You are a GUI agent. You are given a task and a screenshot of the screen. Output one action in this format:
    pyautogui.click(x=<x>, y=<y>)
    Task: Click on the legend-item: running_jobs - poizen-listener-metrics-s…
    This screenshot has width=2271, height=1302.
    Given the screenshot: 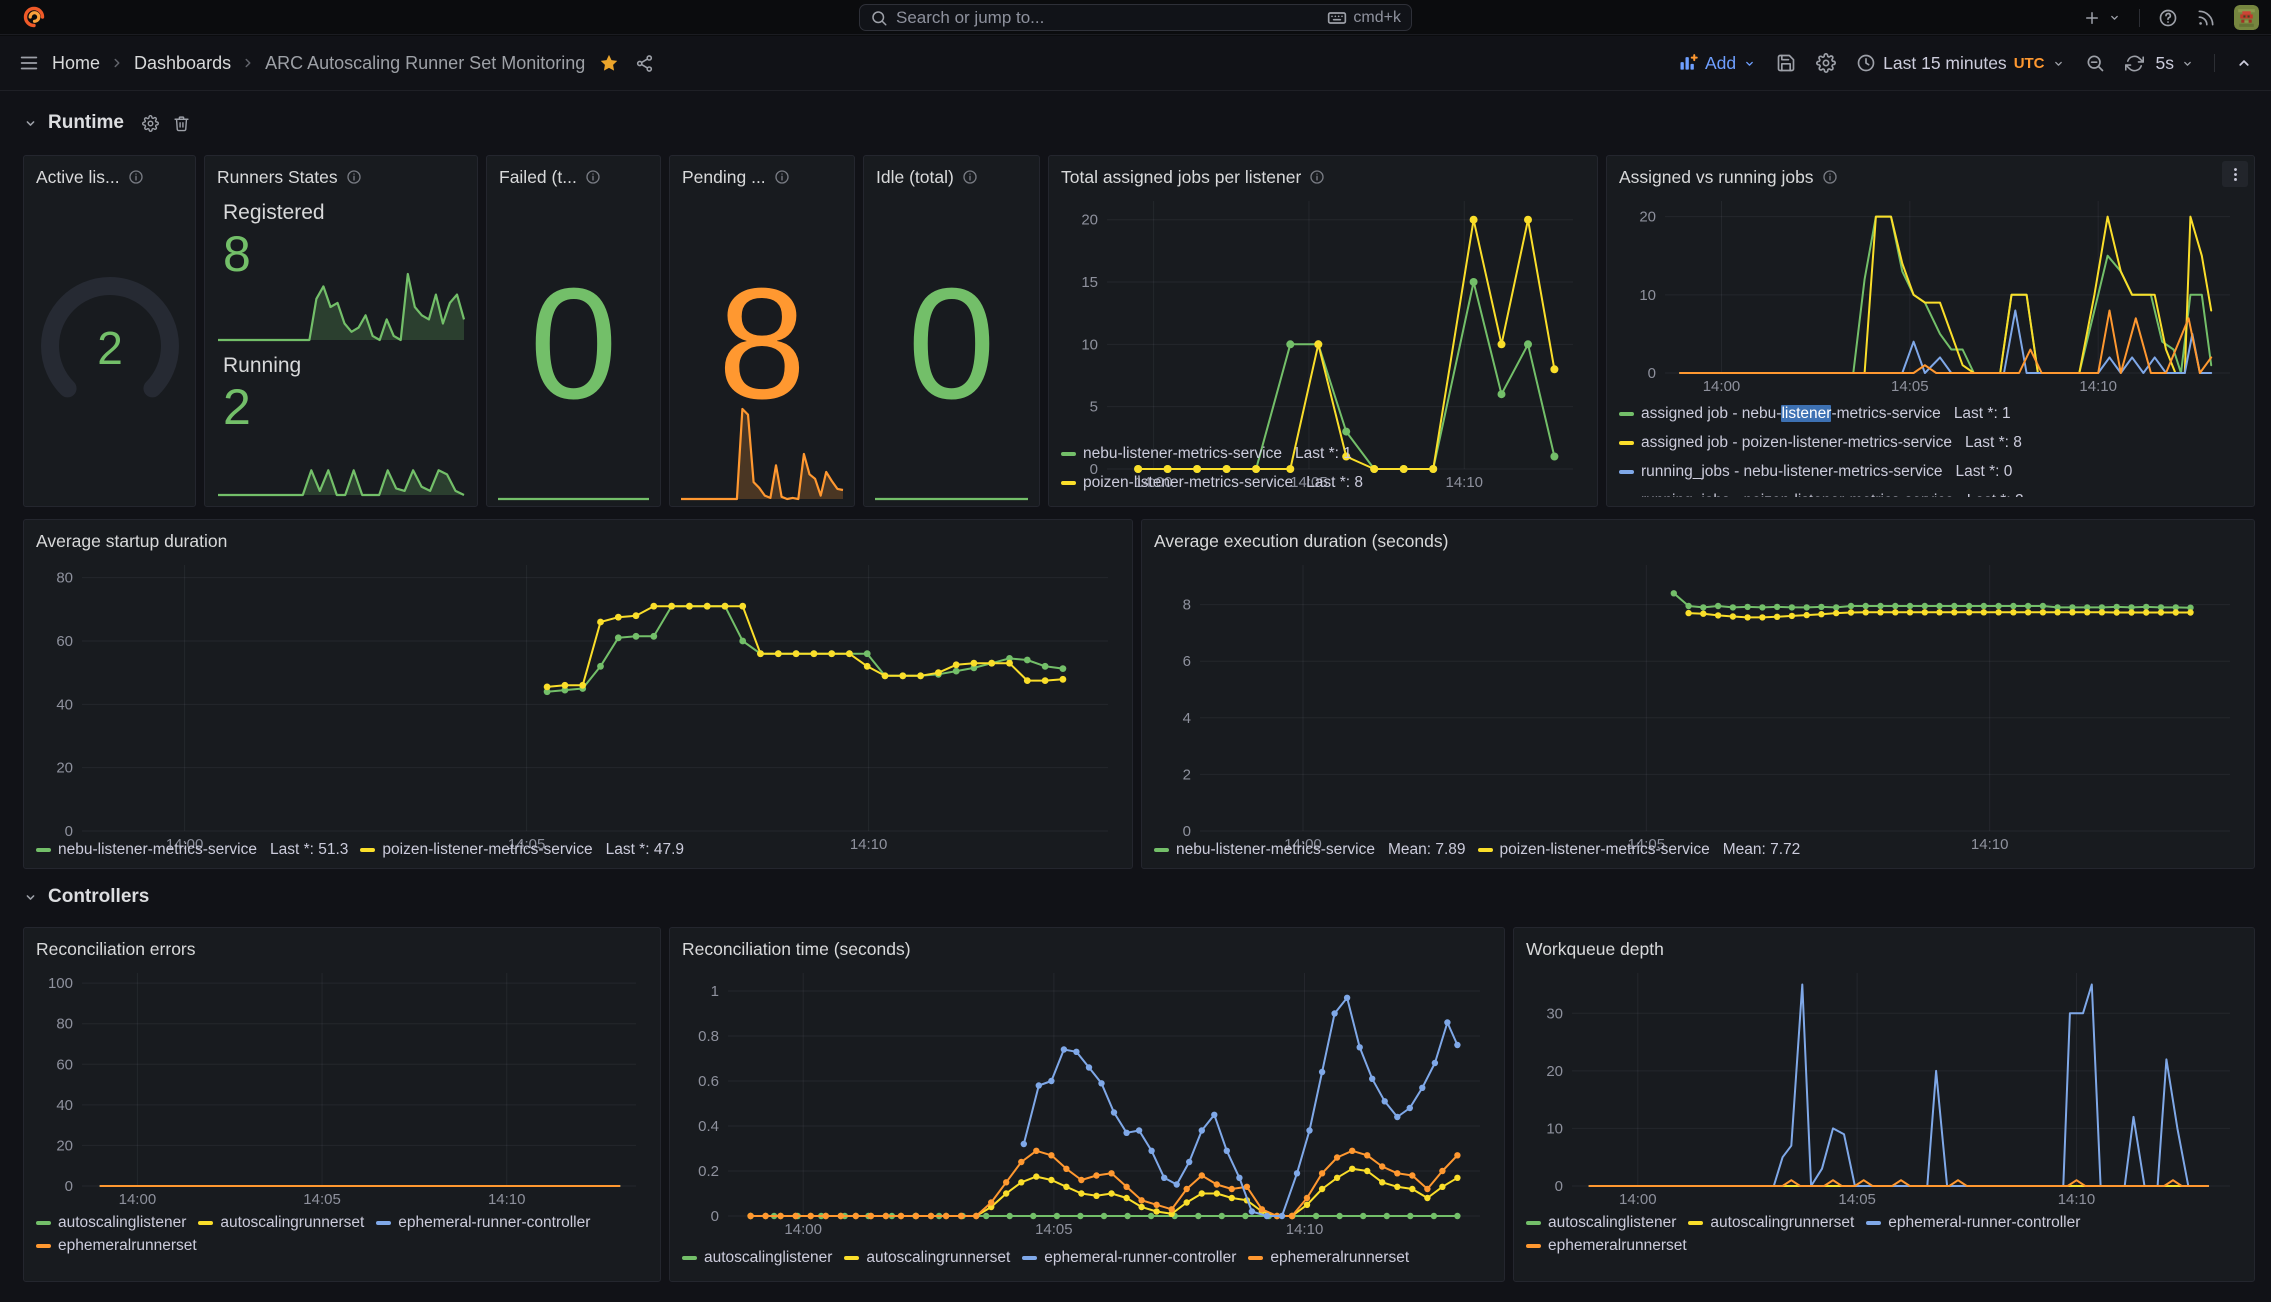 What is the action you would take?
    pyautogui.click(x=1930, y=492)
    